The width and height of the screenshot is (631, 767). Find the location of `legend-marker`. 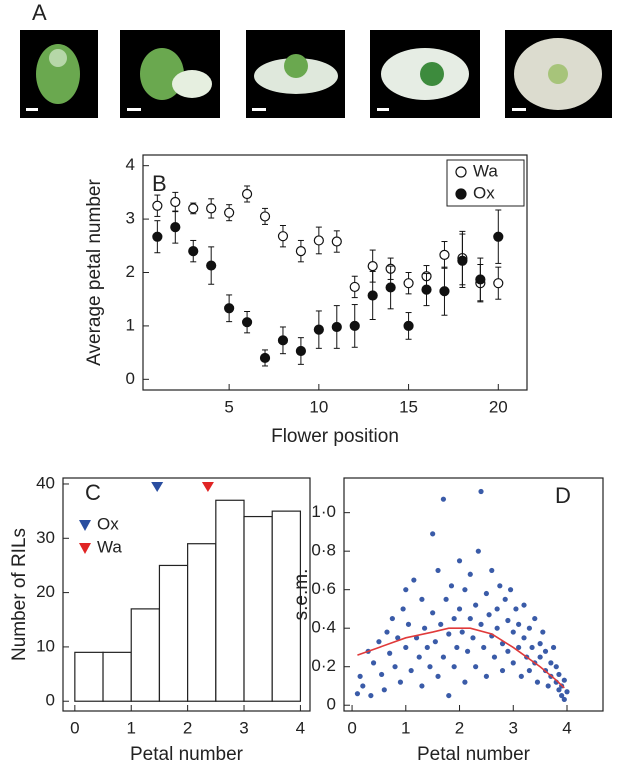

legend-marker is located at coordinates (85, 525).